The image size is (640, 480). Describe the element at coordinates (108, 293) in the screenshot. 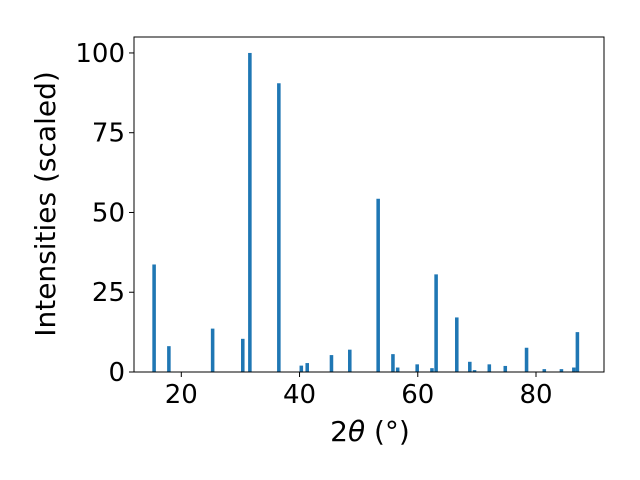

I see `y-tick-label-1: 25` at that location.